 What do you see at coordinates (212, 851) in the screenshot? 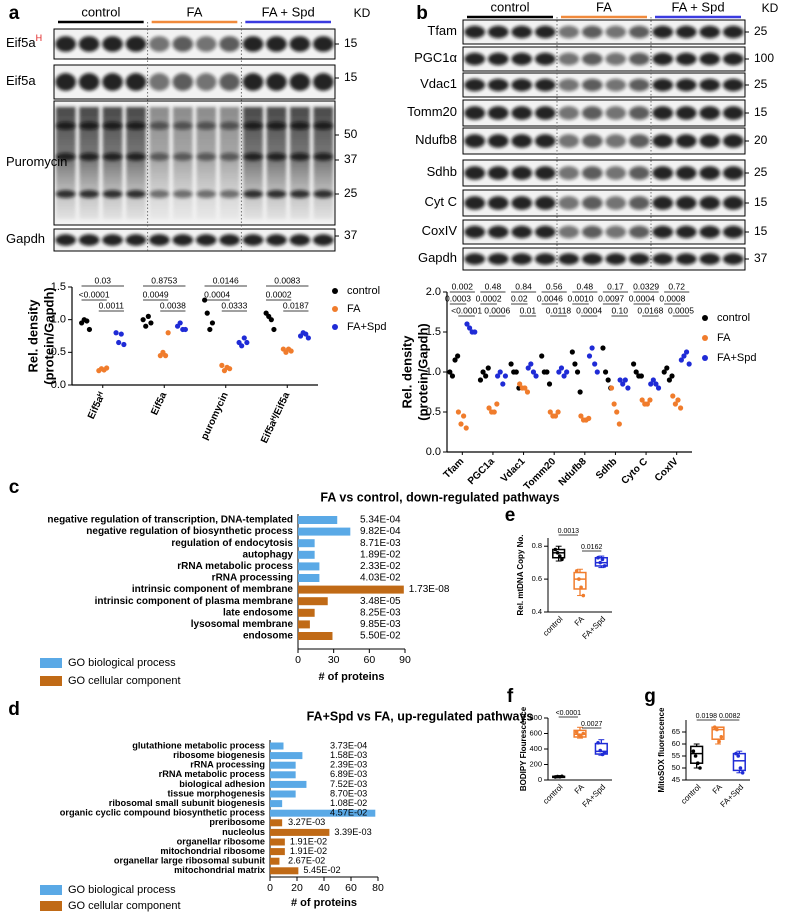
I see `category-label: mitochondrial ribosome` at bounding box center [212, 851].